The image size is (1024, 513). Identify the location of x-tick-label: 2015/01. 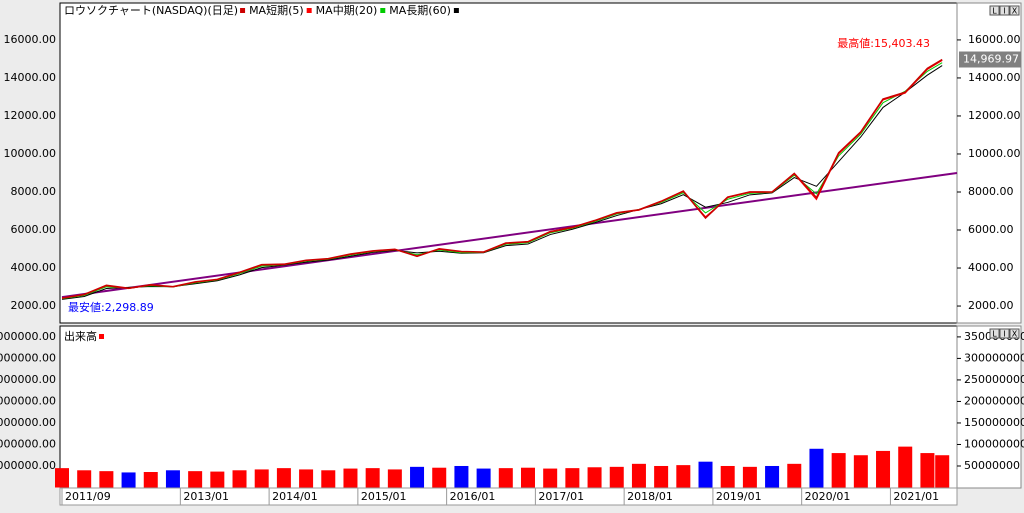
(384, 496).